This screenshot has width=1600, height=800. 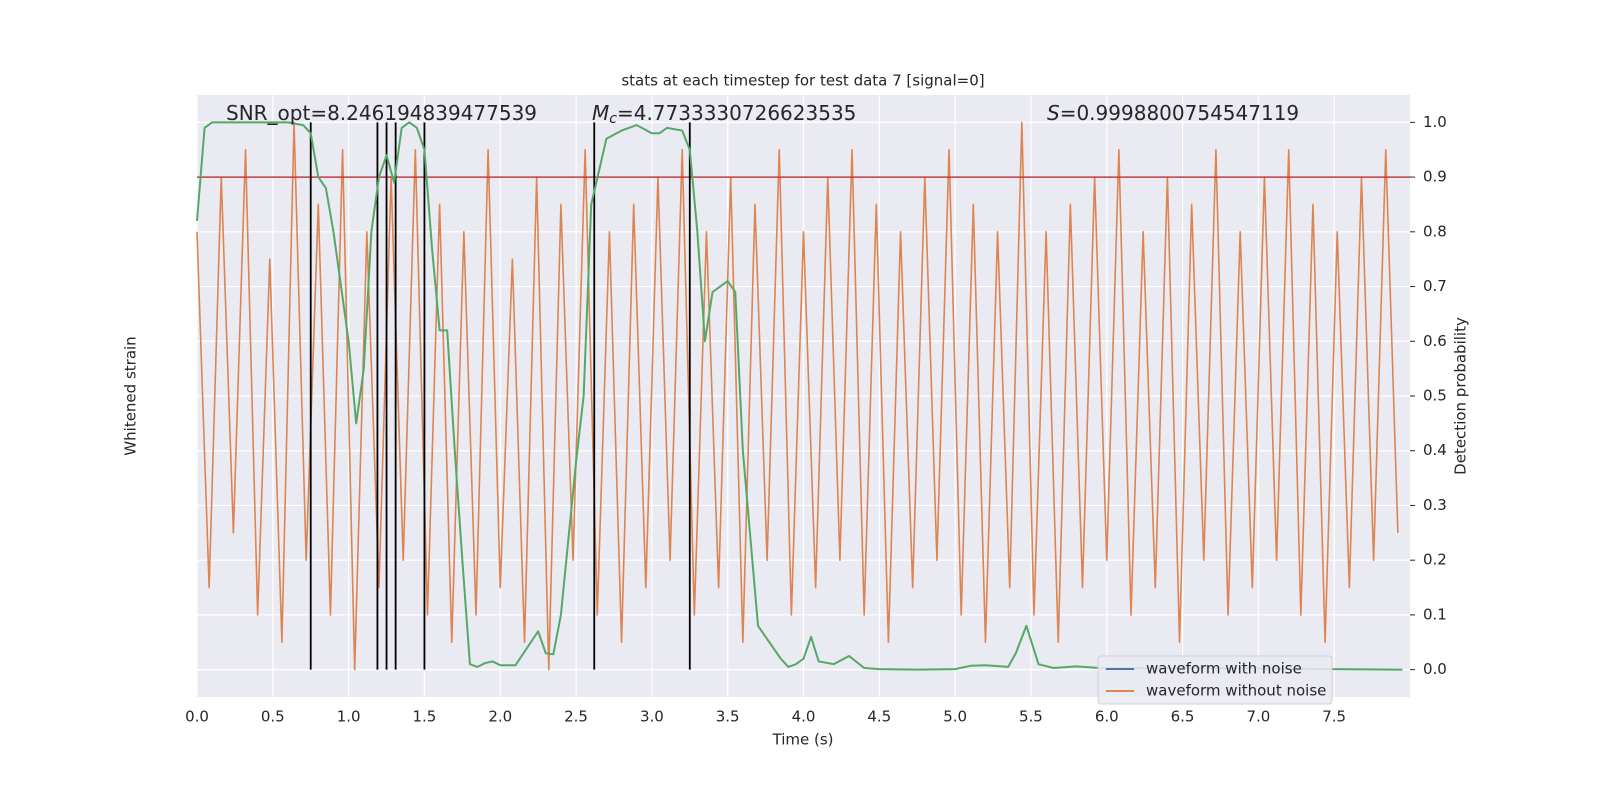 What do you see at coordinates (1435, 231) in the screenshot?
I see `y2-tick-label: 0.8` at bounding box center [1435, 231].